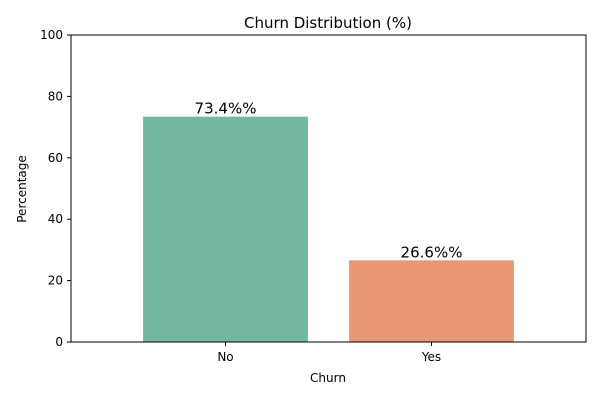  Describe the element at coordinates (431, 357) in the screenshot. I see `x-tick-label: Yes` at that location.